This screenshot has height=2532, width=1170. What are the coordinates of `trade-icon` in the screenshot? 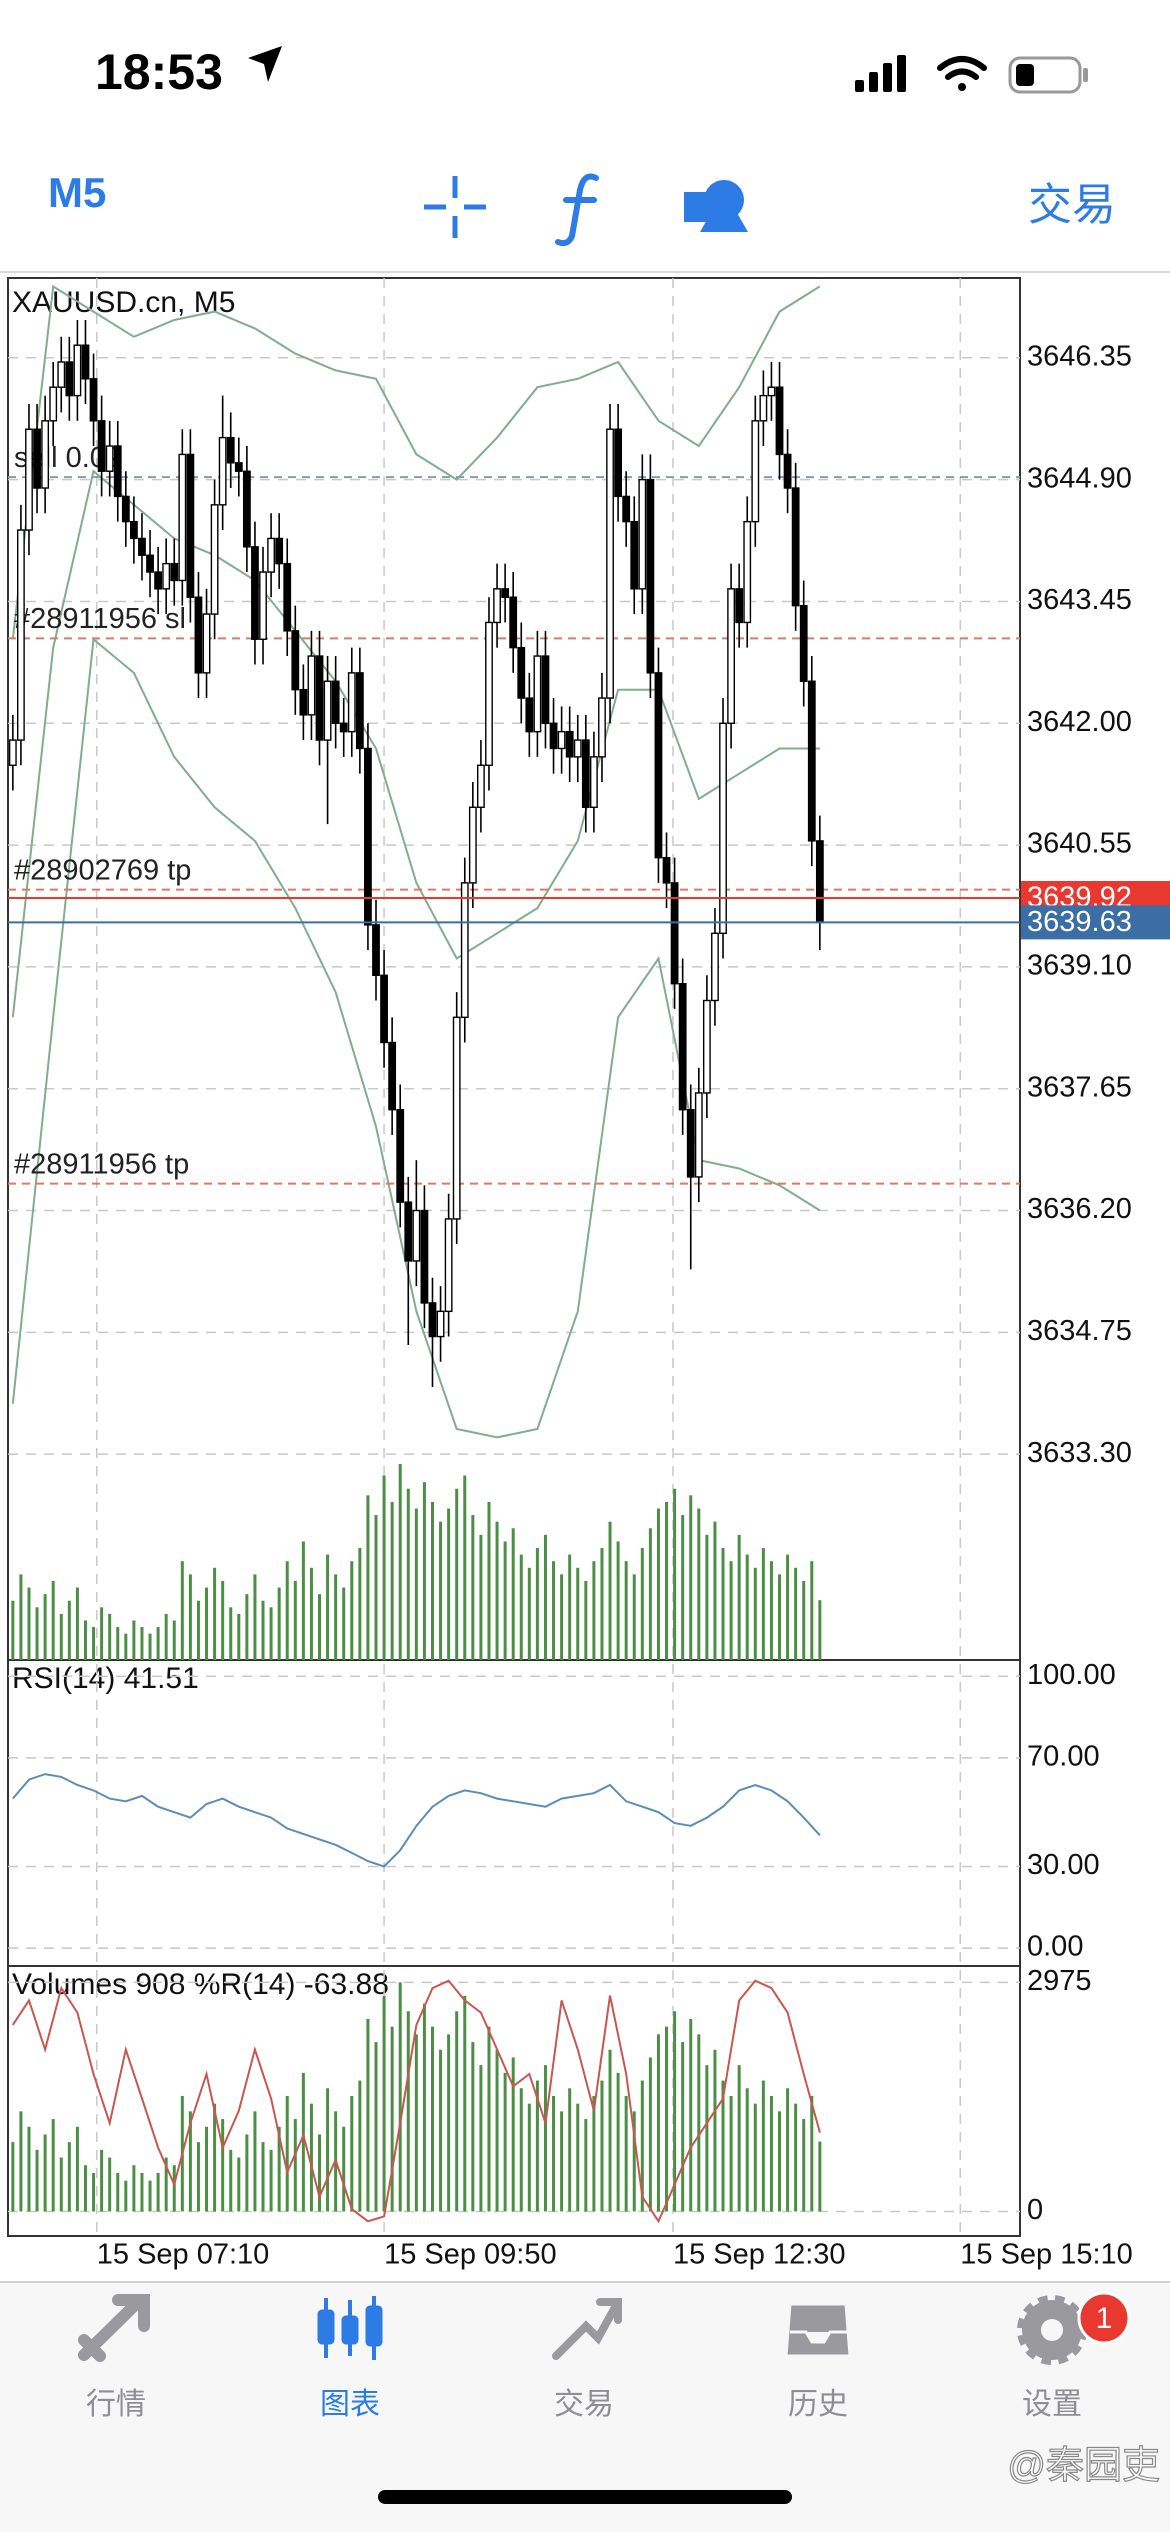 It's located at (587, 2329).